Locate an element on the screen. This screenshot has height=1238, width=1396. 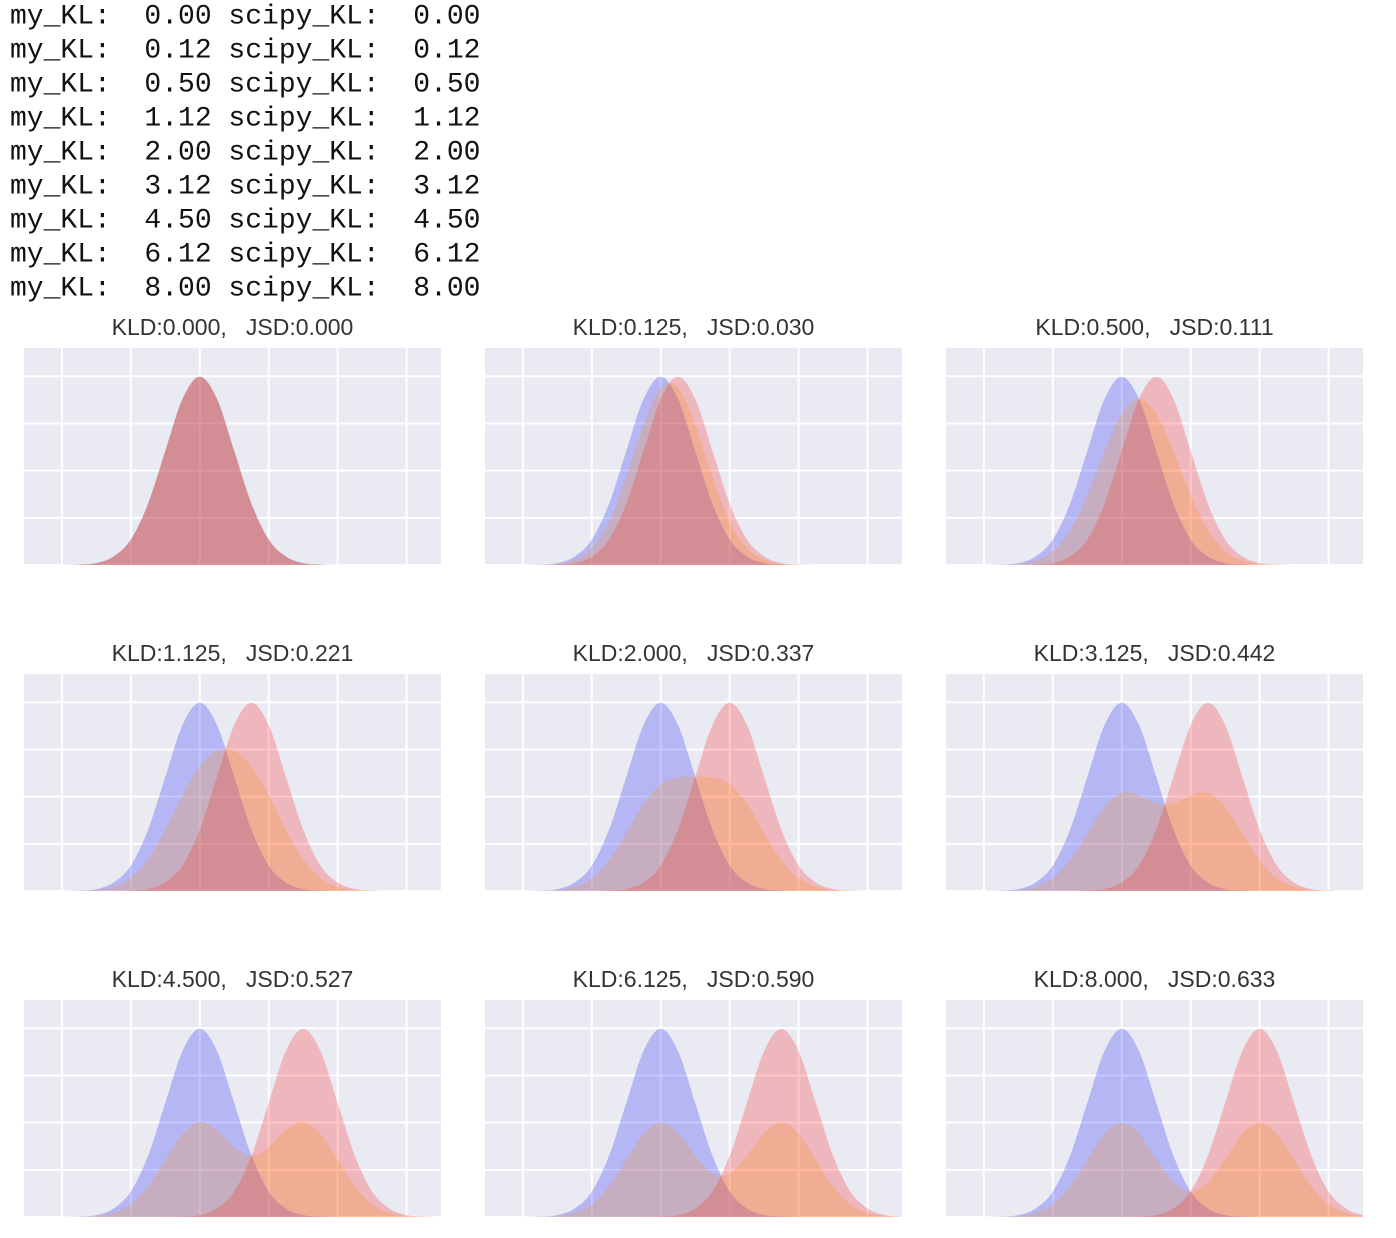
subplot: KLD:6.125, JSD:0.590 is located at coordinates (693, 1092).